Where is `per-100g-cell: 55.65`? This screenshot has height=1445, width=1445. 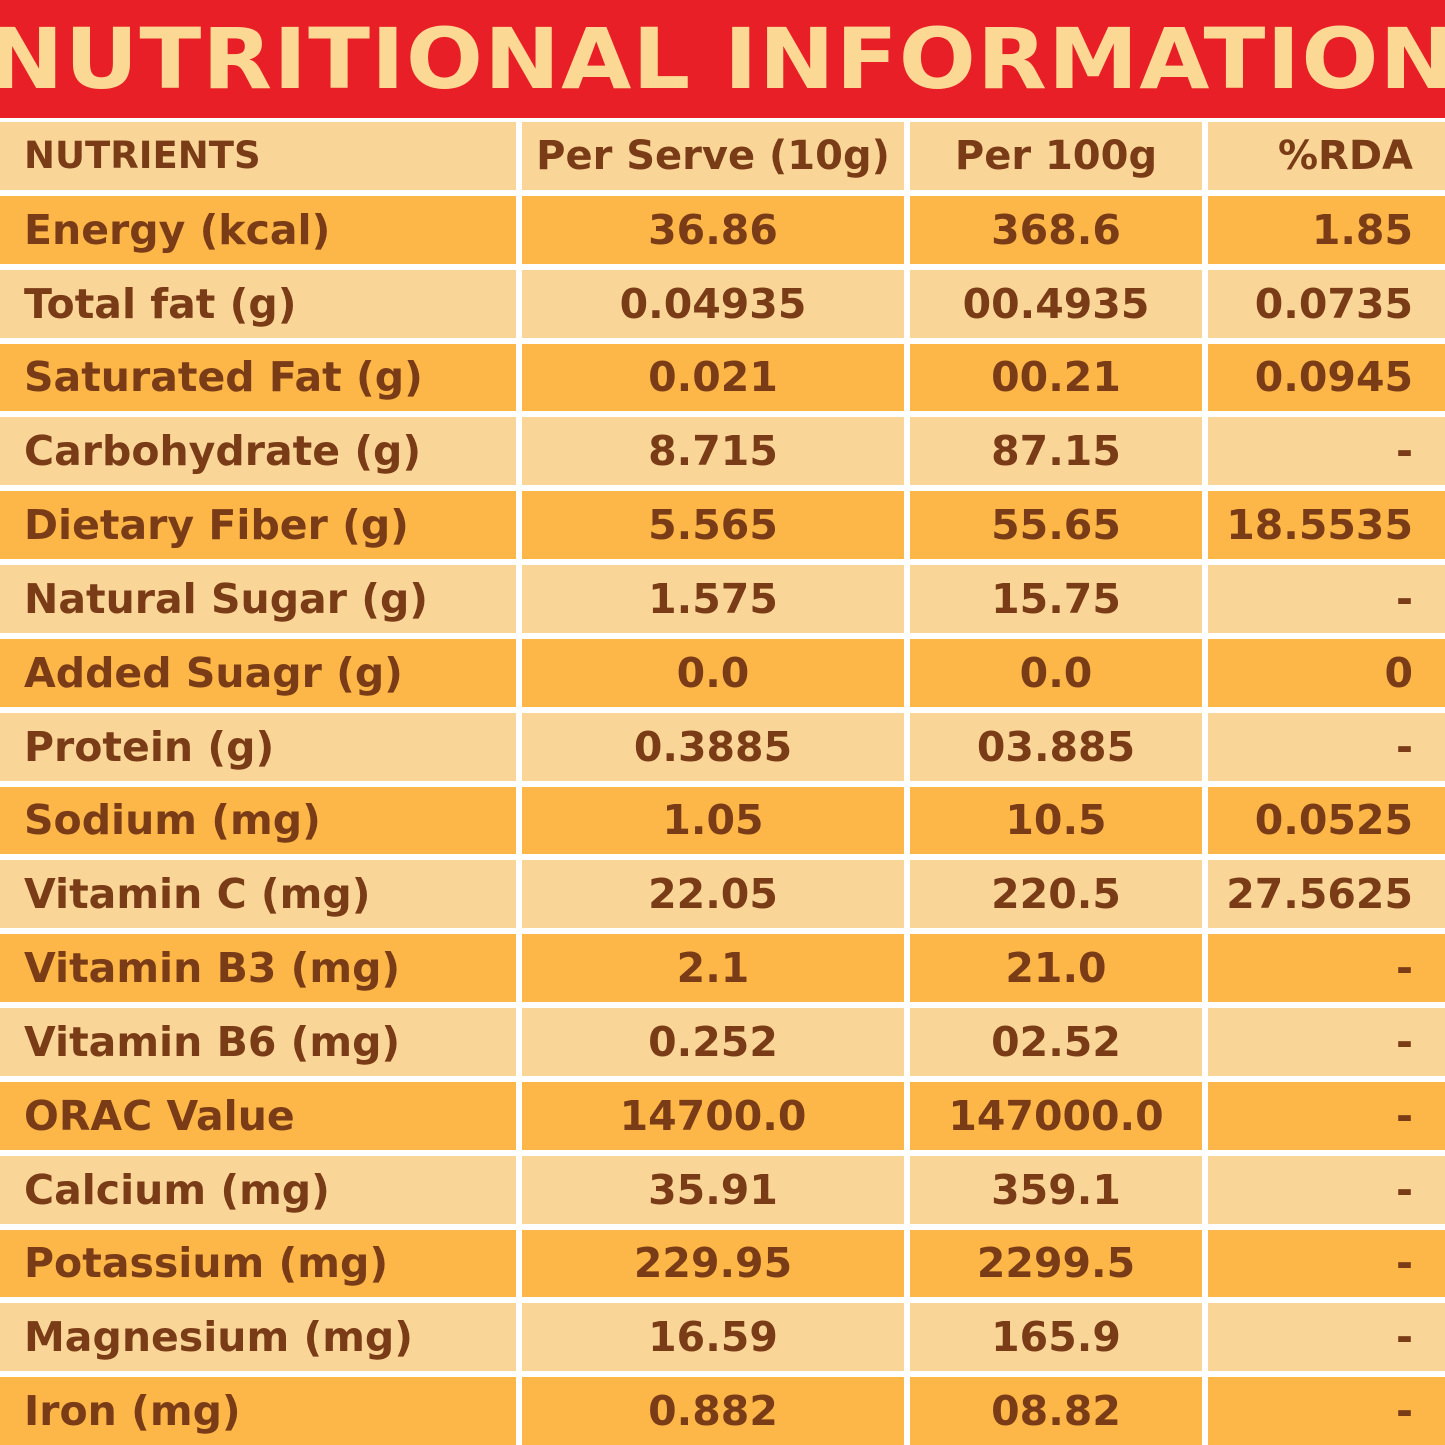 per-100g-cell: 55.65 is located at coordinates (1056, 525).